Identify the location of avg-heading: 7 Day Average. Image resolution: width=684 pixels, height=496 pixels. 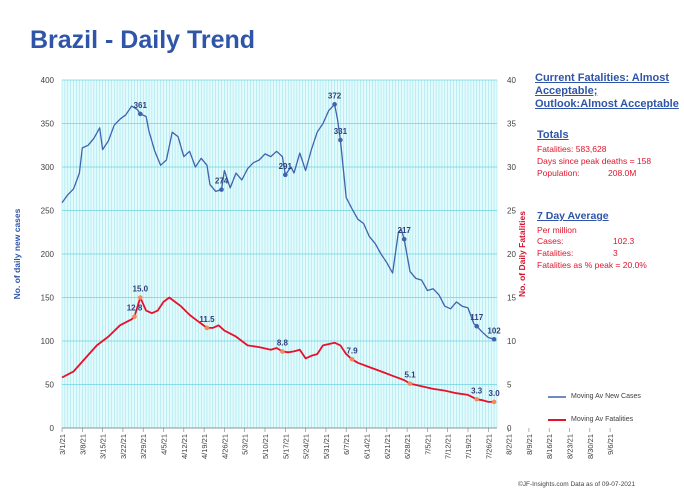
(573, 216).